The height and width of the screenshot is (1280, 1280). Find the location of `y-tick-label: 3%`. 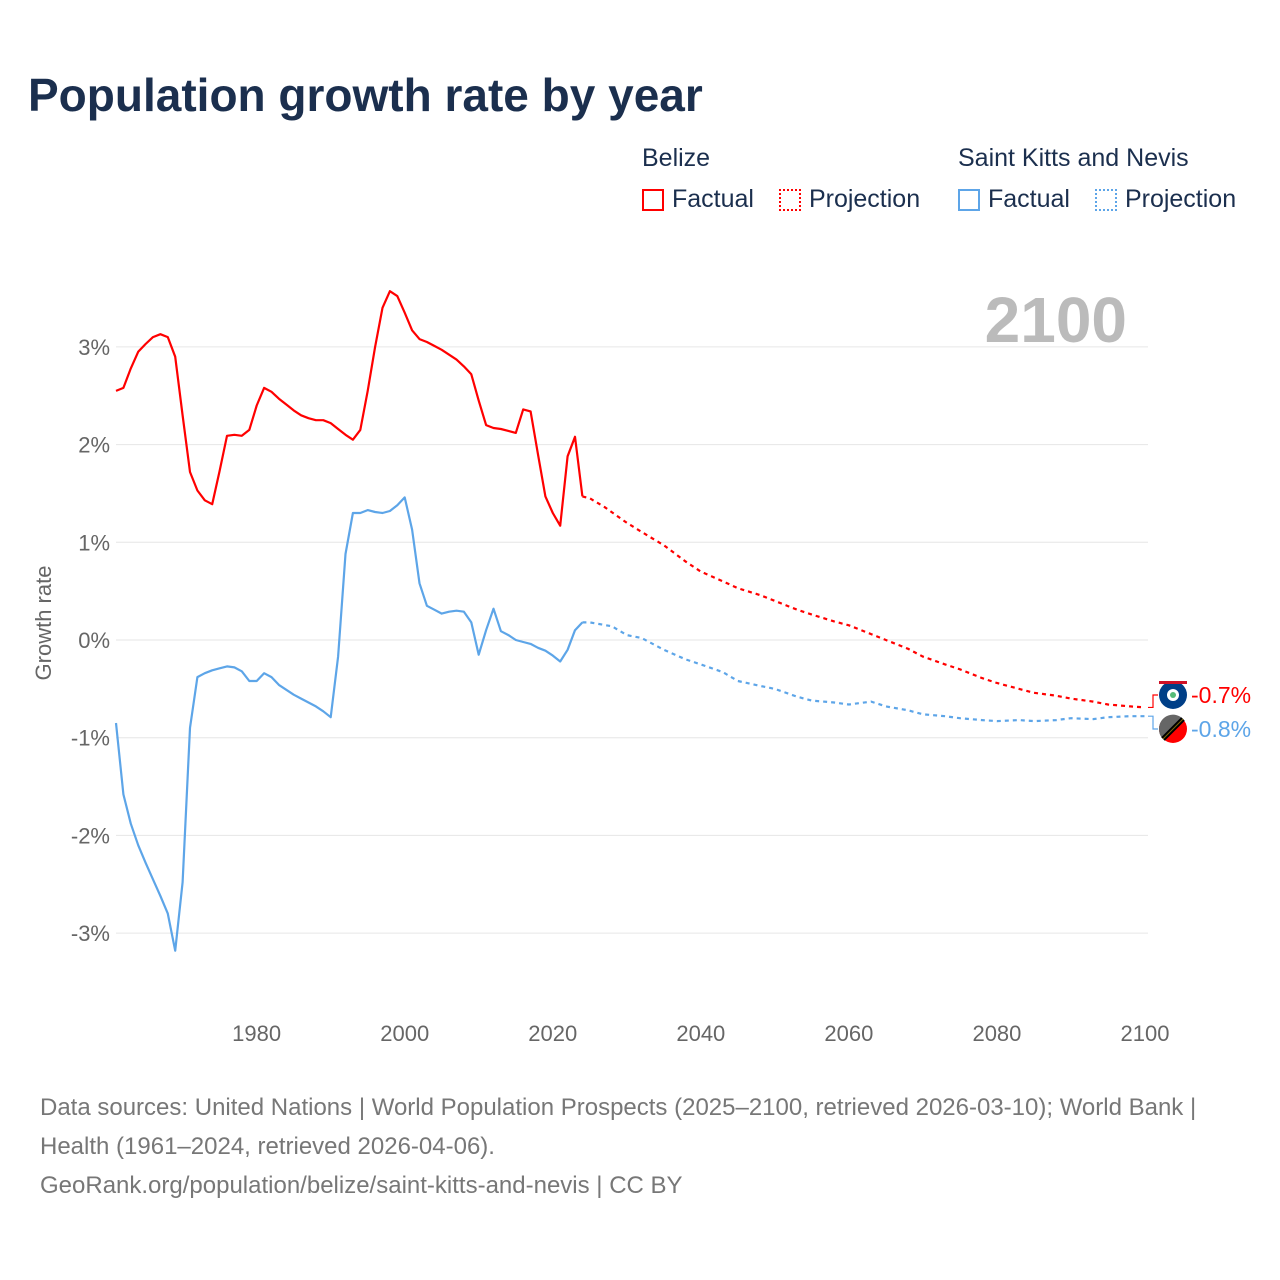

y-tick-label: 3% is located at coordinates (94, 347).